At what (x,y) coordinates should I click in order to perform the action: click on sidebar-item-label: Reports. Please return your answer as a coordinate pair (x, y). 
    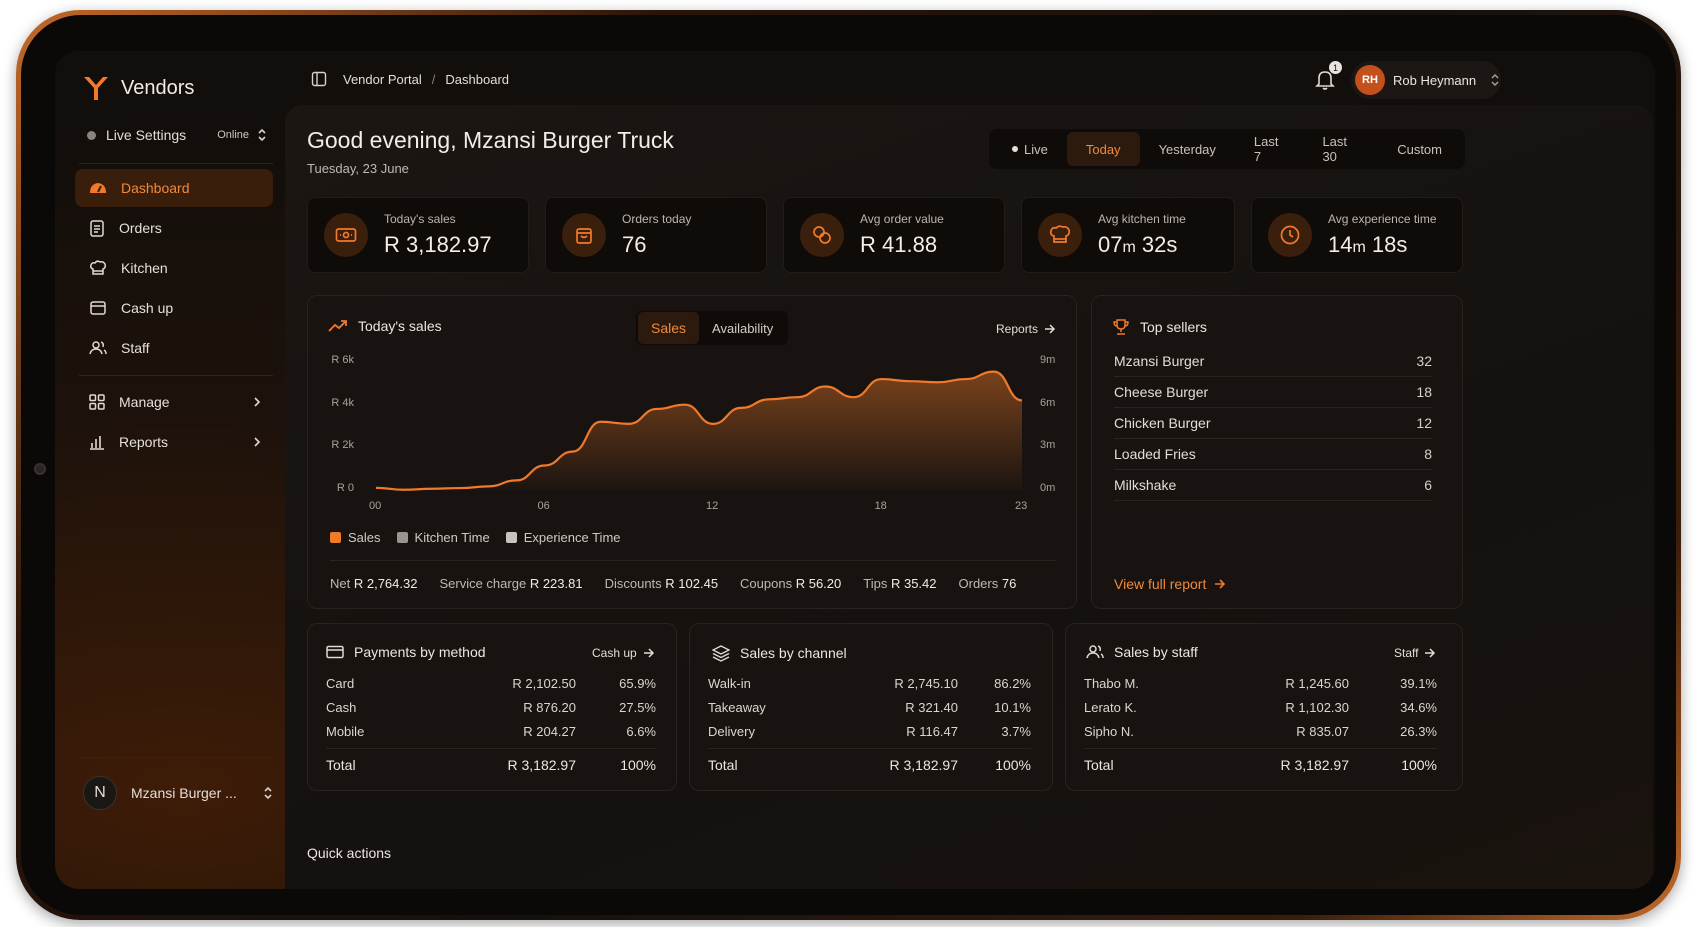
    Looking at the image, I should click on (144, 442).